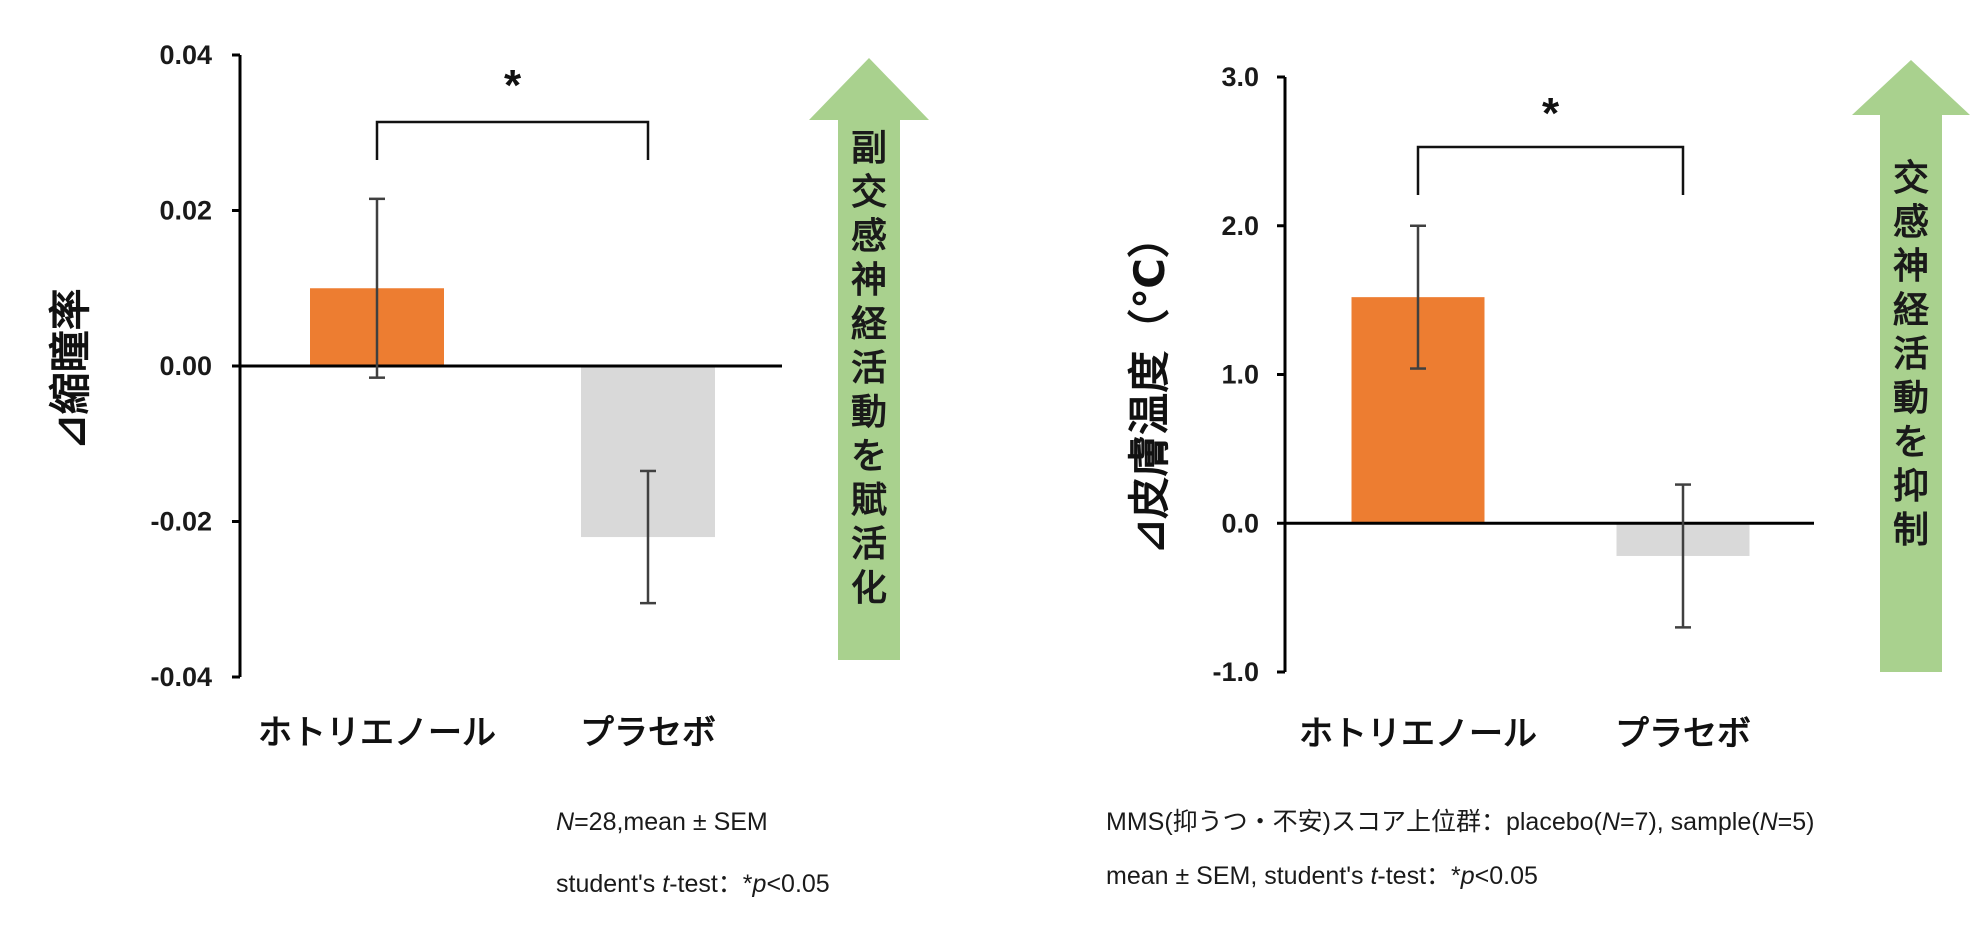 The width and height of the screenshot is (1986, 943). Describe the element at coordinates (185, 211) in the screenshot. I see `y-tick-label: 0.02` at that location.